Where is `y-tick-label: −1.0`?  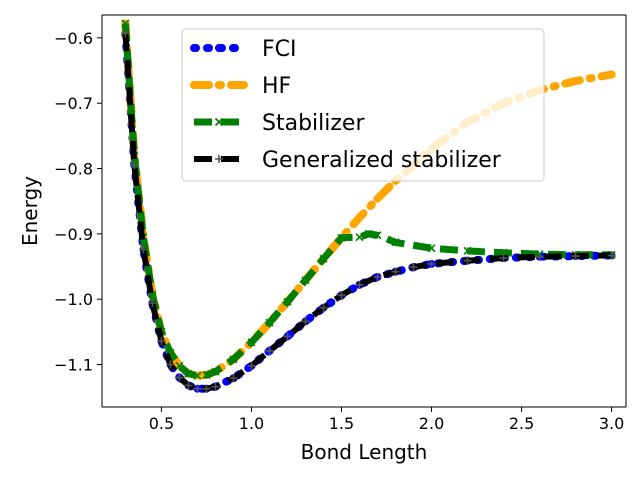 y-tick-label: −1.0 is located at coordinates (73, 299).